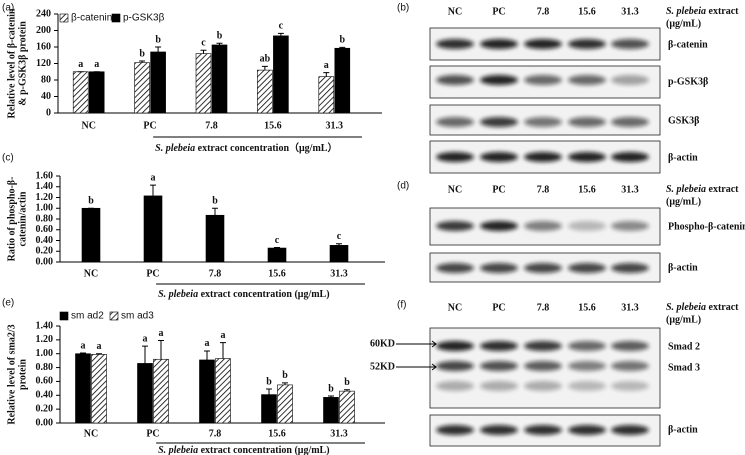 This screenshot has width=745, height=455. I want to click on y-axis-label: catenin/actin, so click(22, 218).